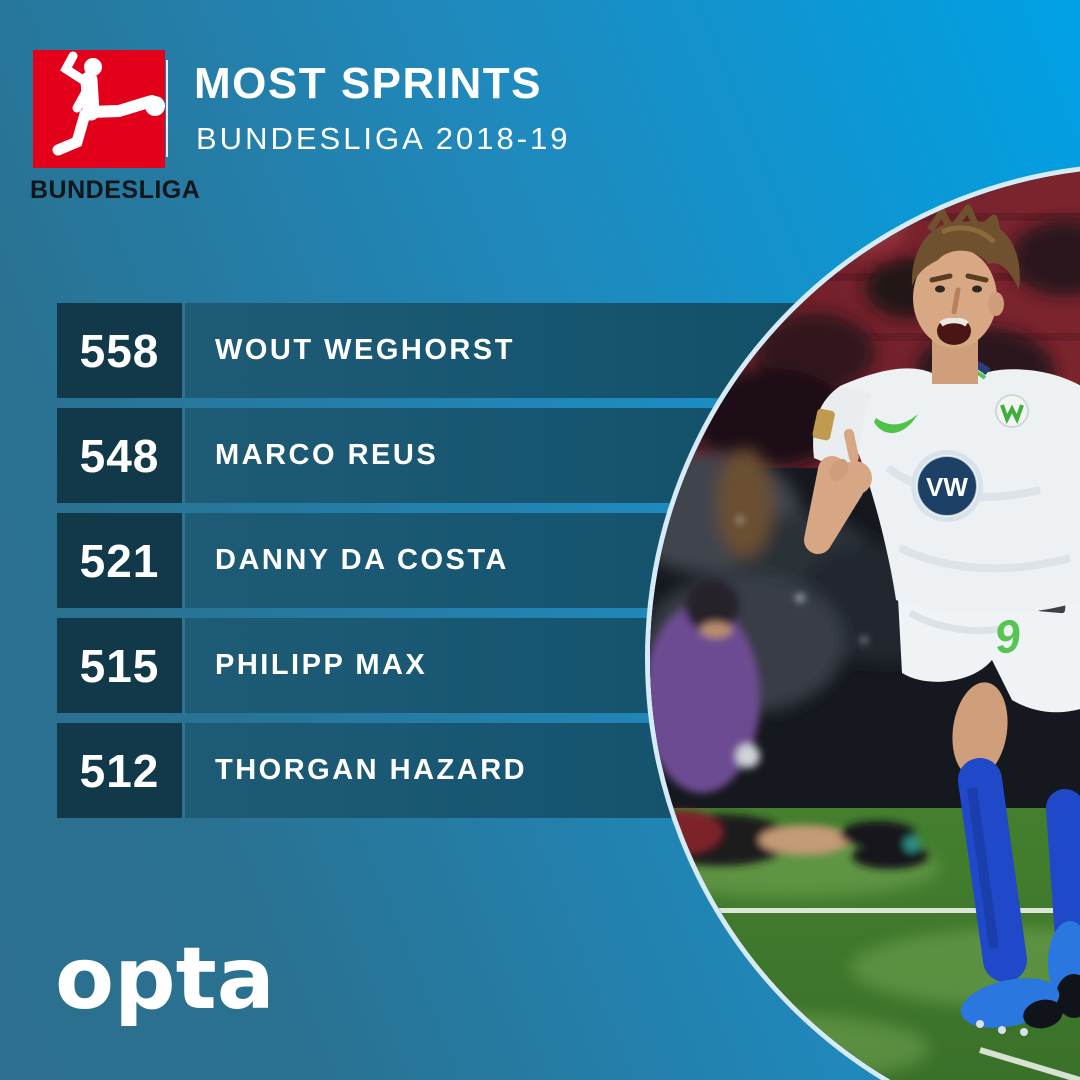 The width and height of the screenshot is (1080, 1080). What do you see at coordinates (119, 560) in the screenshot?
I see `sprint-count: 521` at bounding box center [119, 560].